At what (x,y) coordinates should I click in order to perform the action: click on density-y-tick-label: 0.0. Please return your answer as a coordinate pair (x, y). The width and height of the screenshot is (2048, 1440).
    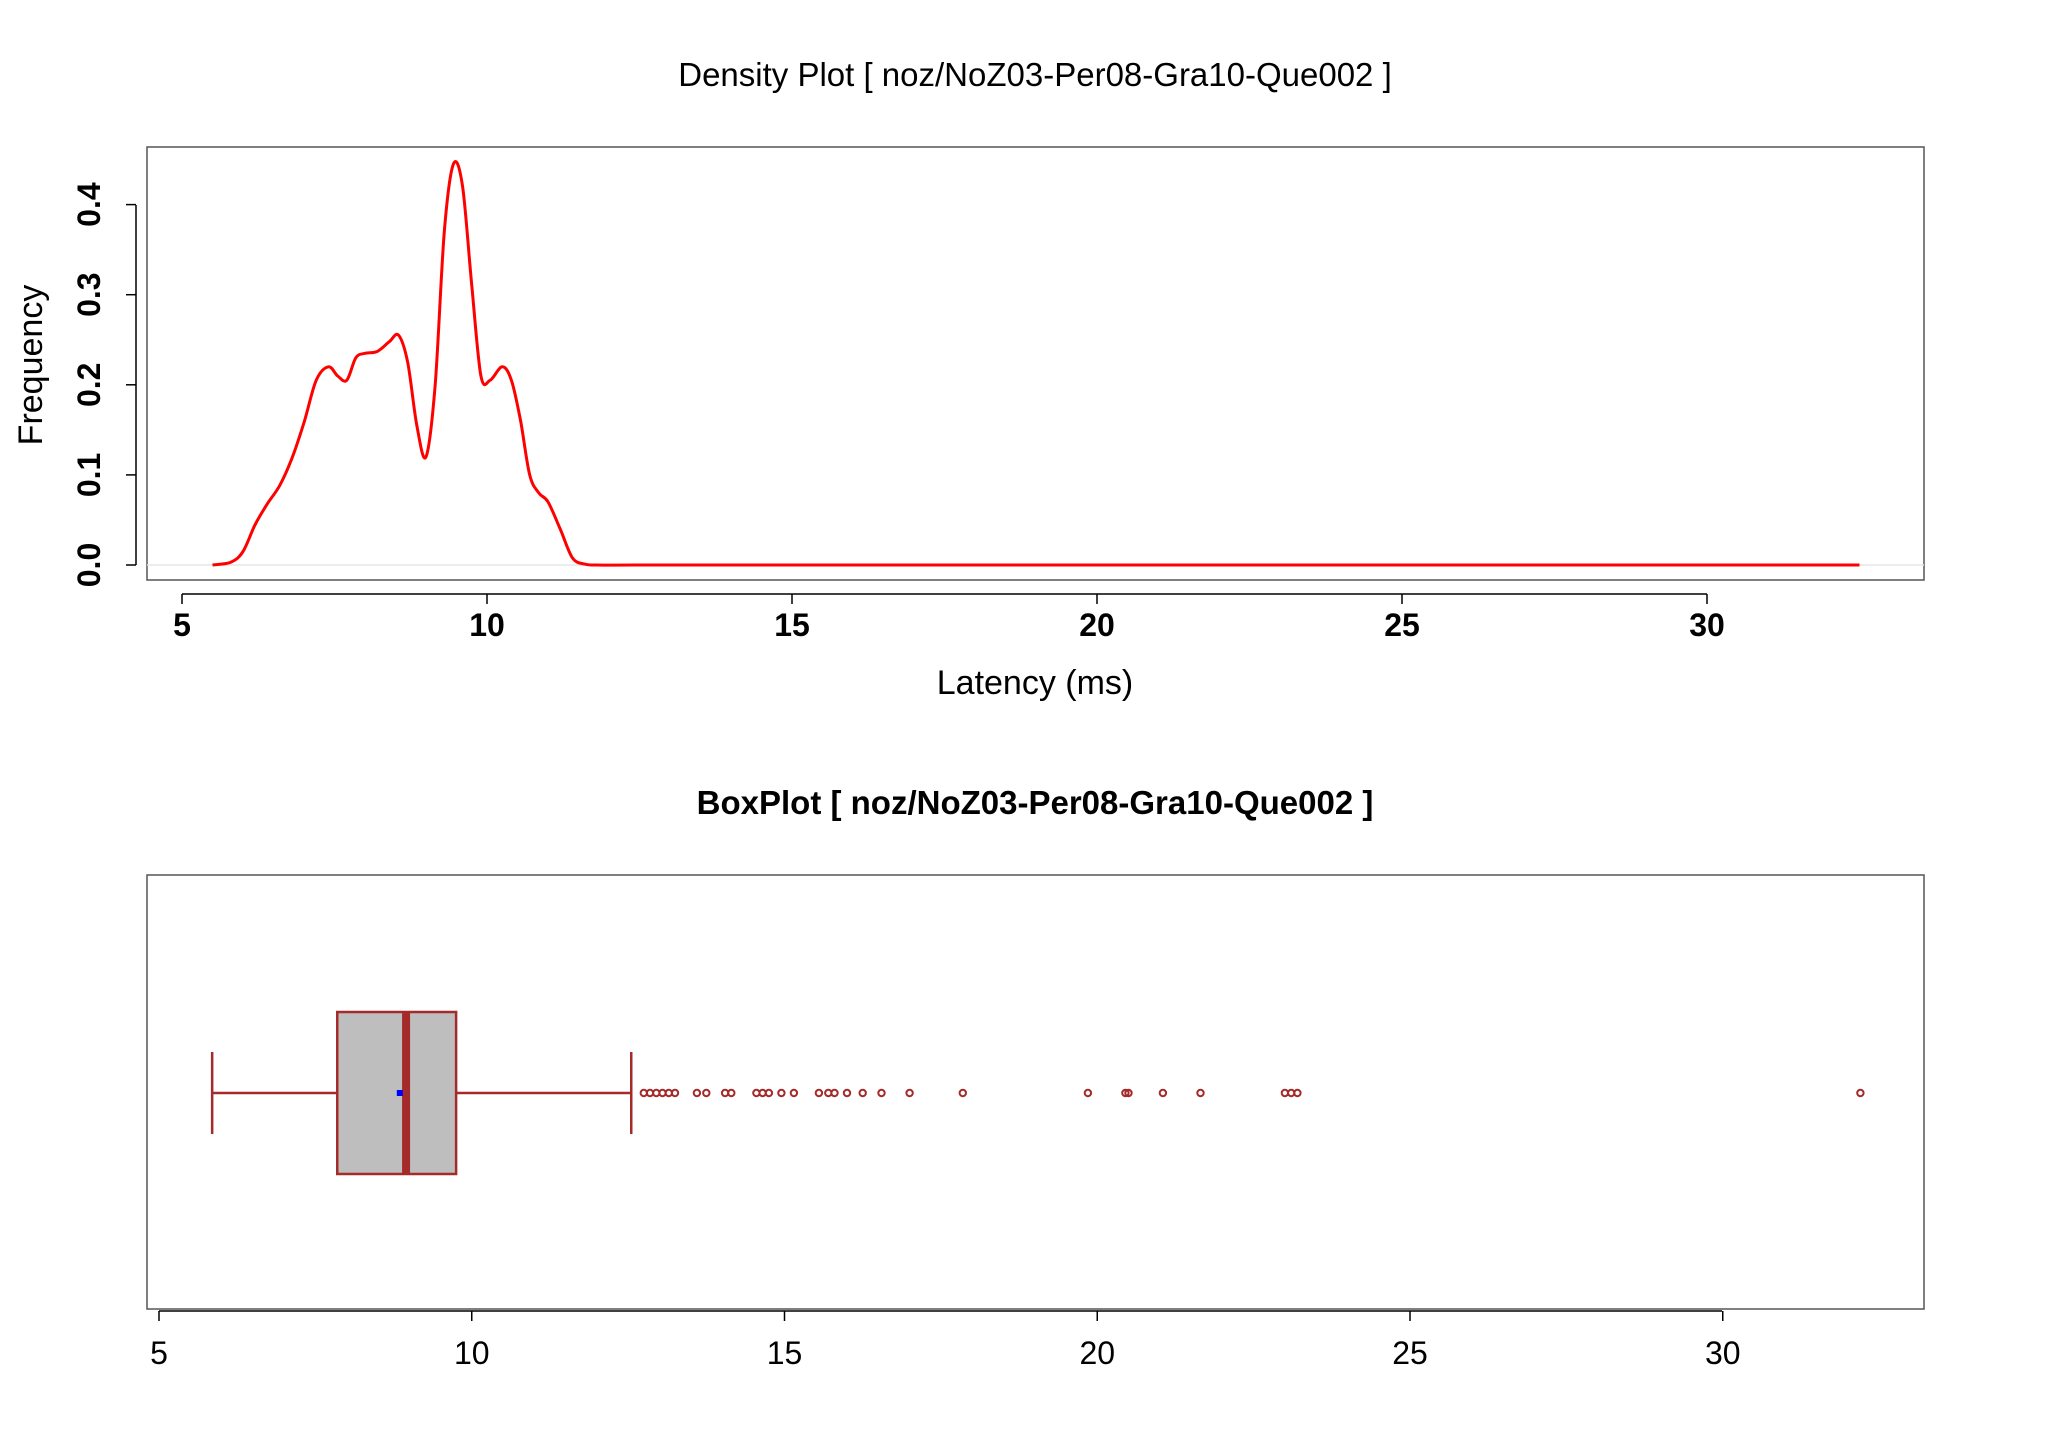
    Looking at the image, I should click on (89, 565).